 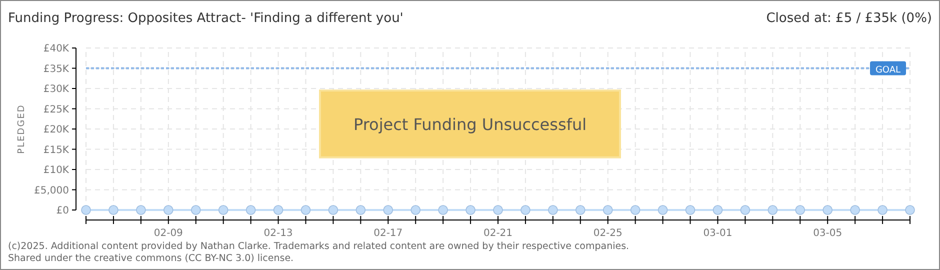 What do you see at coordinates (56, 69) in the screenshot?
I see `y-tick-label: £35K` at bounding box center [56, 69].